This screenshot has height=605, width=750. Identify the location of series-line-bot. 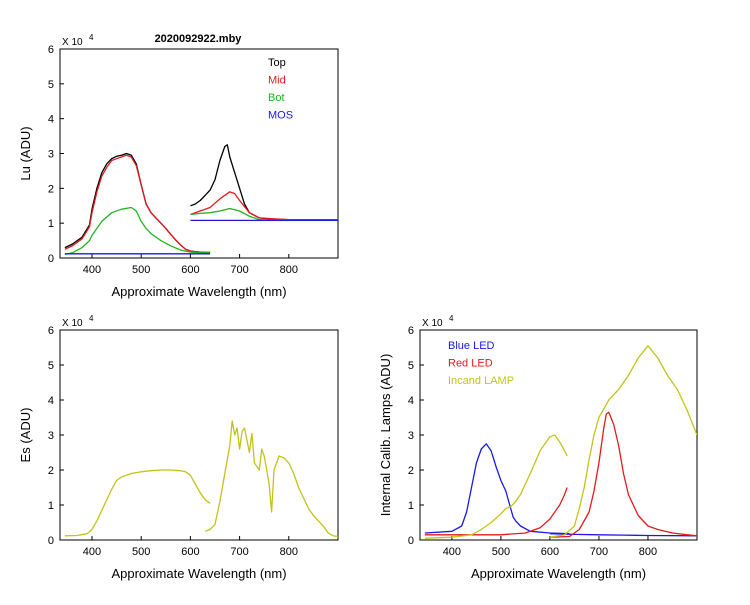
(137, 231).